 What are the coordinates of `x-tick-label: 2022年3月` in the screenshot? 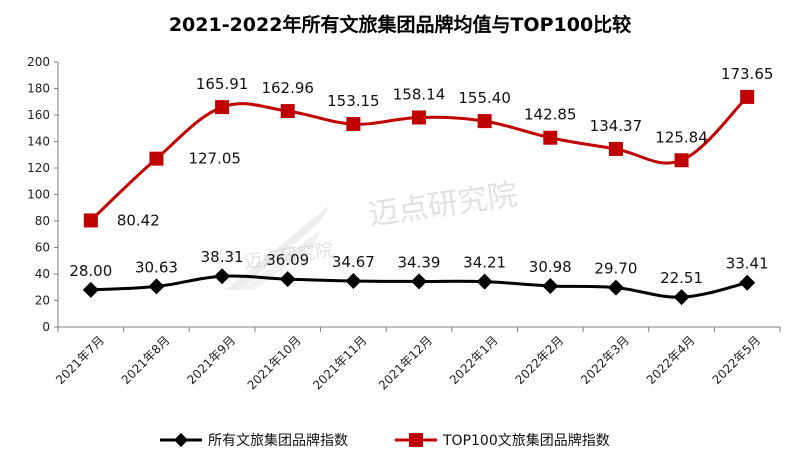 It's located at (605, 360).